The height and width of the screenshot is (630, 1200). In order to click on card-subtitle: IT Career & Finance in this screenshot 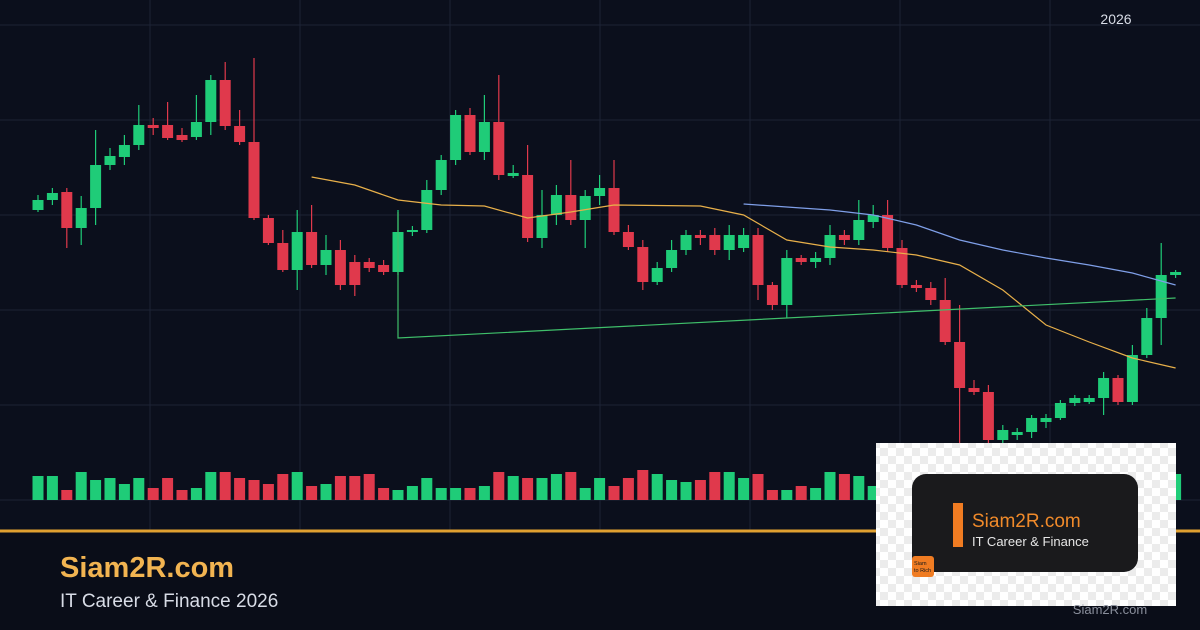, I will do `click(1030, 541)`.